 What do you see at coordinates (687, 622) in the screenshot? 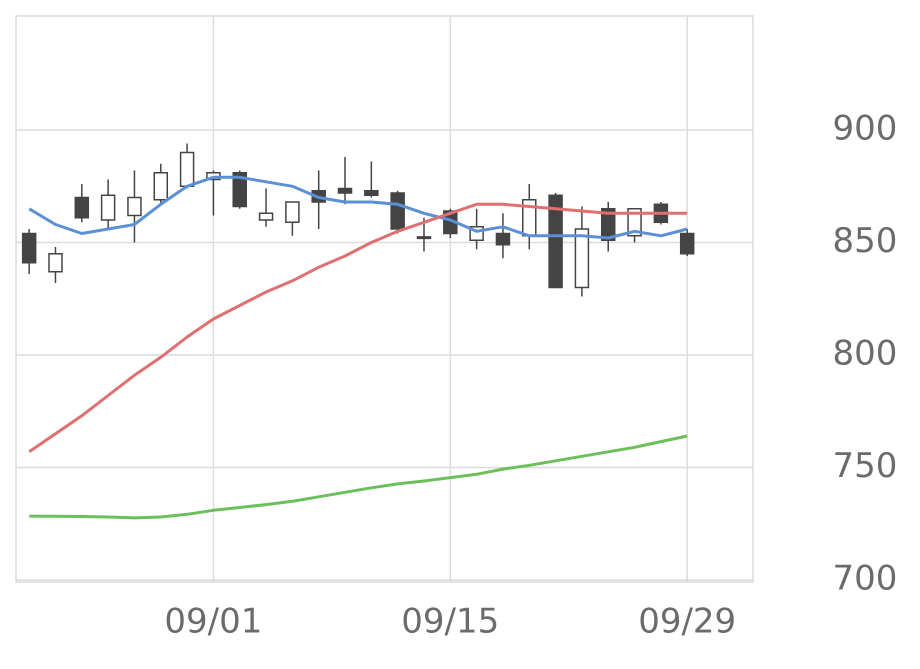
I see `x-tick-label: 09/29` at bounding box center [687, 622].